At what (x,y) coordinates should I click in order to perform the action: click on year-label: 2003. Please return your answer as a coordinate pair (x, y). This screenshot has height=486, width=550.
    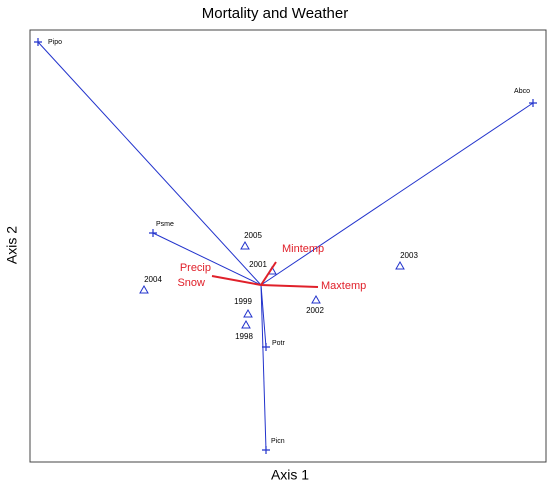
    Looking at the image, I should click on (409, 255).